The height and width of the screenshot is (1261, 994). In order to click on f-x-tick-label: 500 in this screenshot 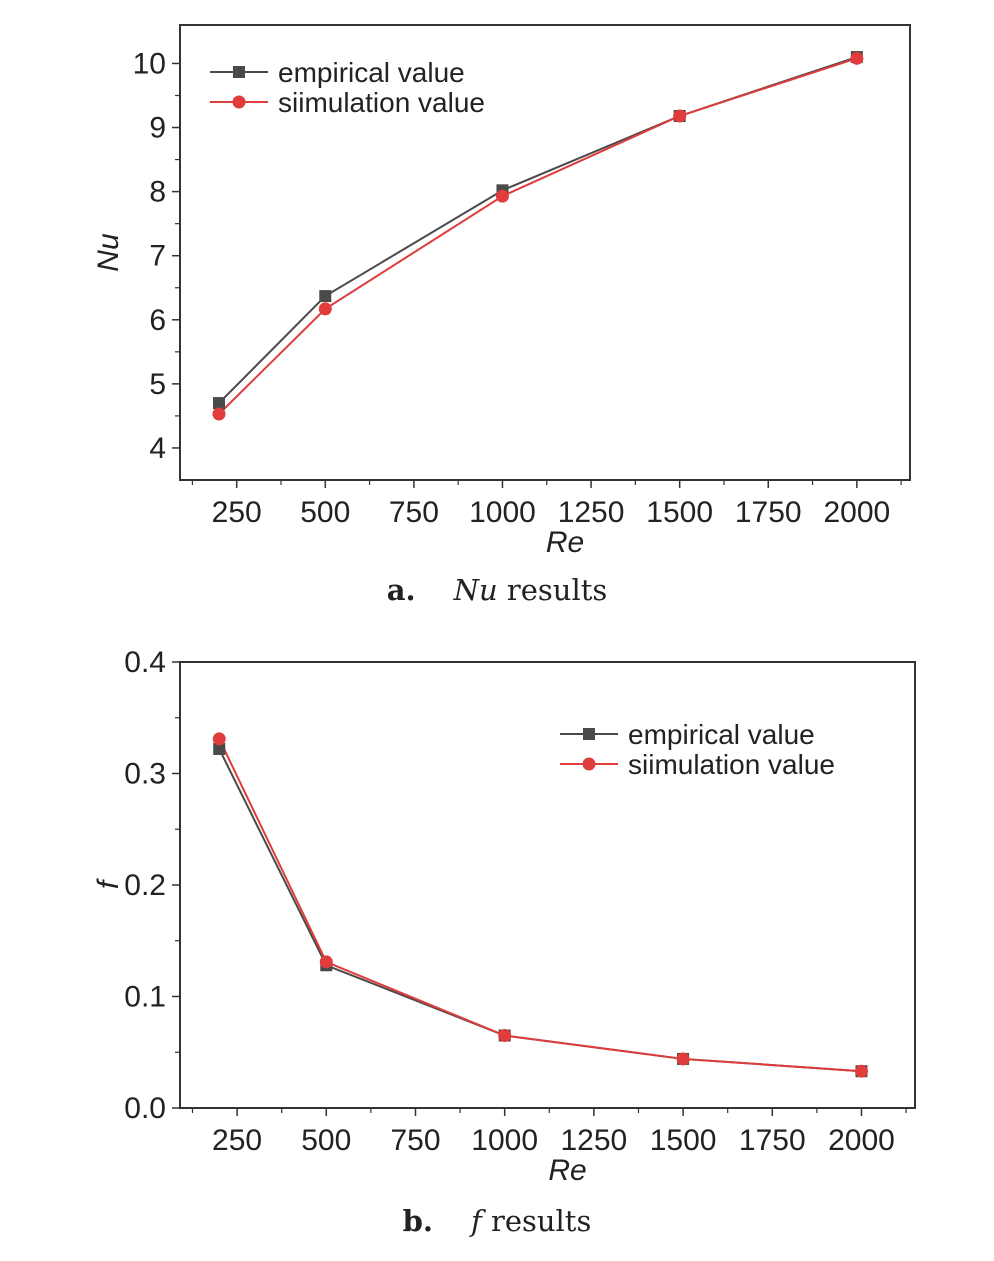, I will do `click(326, 1140)`.